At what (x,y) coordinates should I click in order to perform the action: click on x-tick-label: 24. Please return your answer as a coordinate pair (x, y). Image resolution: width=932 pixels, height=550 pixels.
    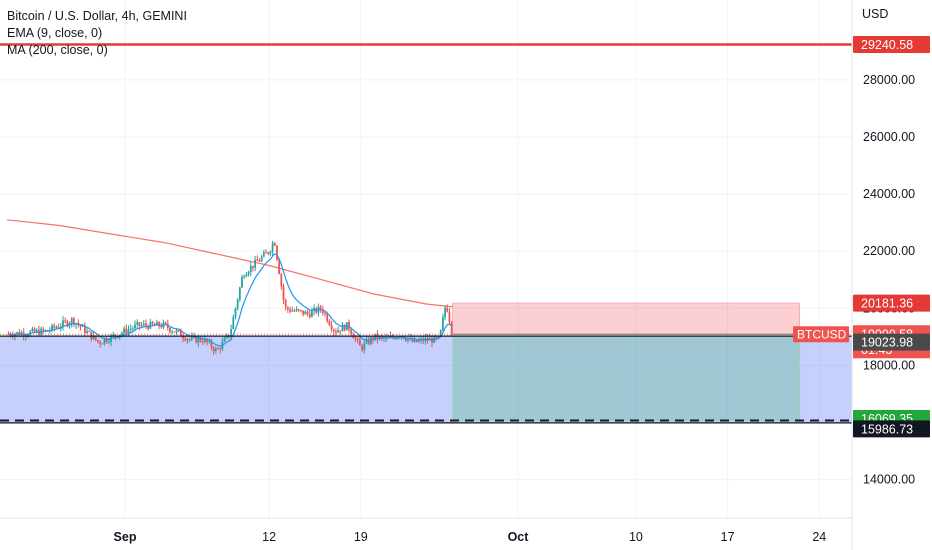
    Looking at the image, I should click on (819, 537).